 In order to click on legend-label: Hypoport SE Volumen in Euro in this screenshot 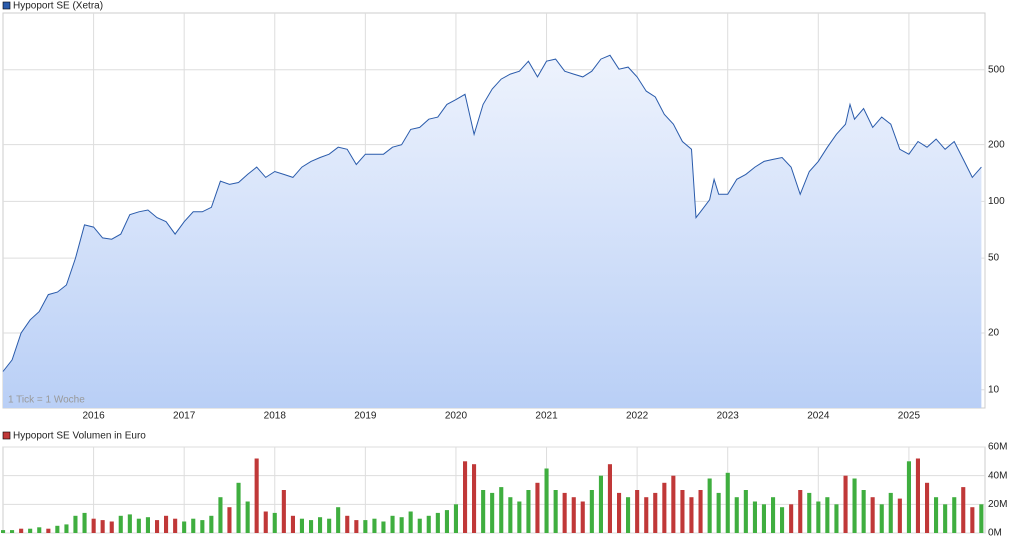, I will do `click(79, 436)`.